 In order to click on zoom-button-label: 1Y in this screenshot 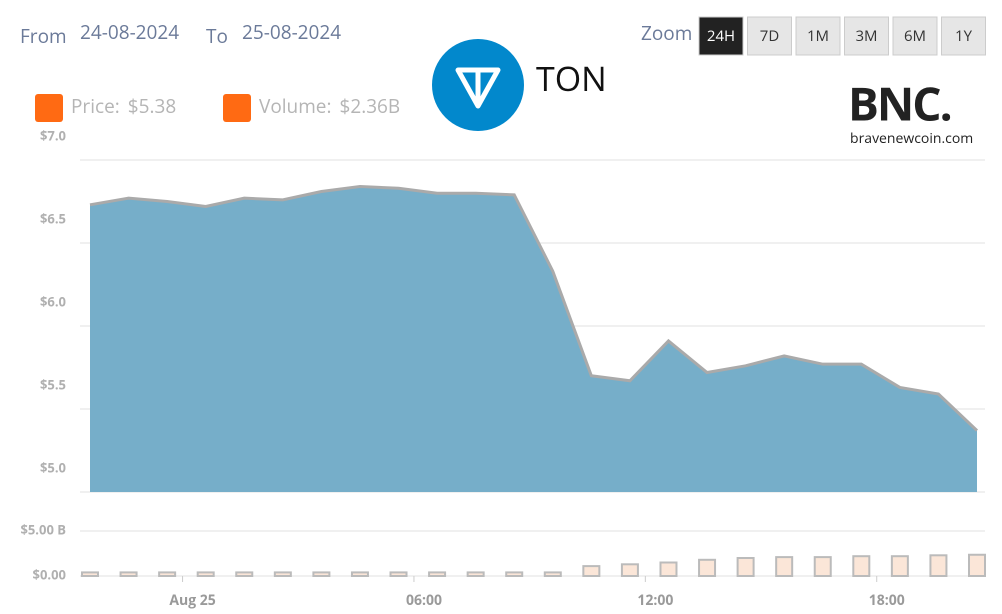, I will do `click(964, 36)`.